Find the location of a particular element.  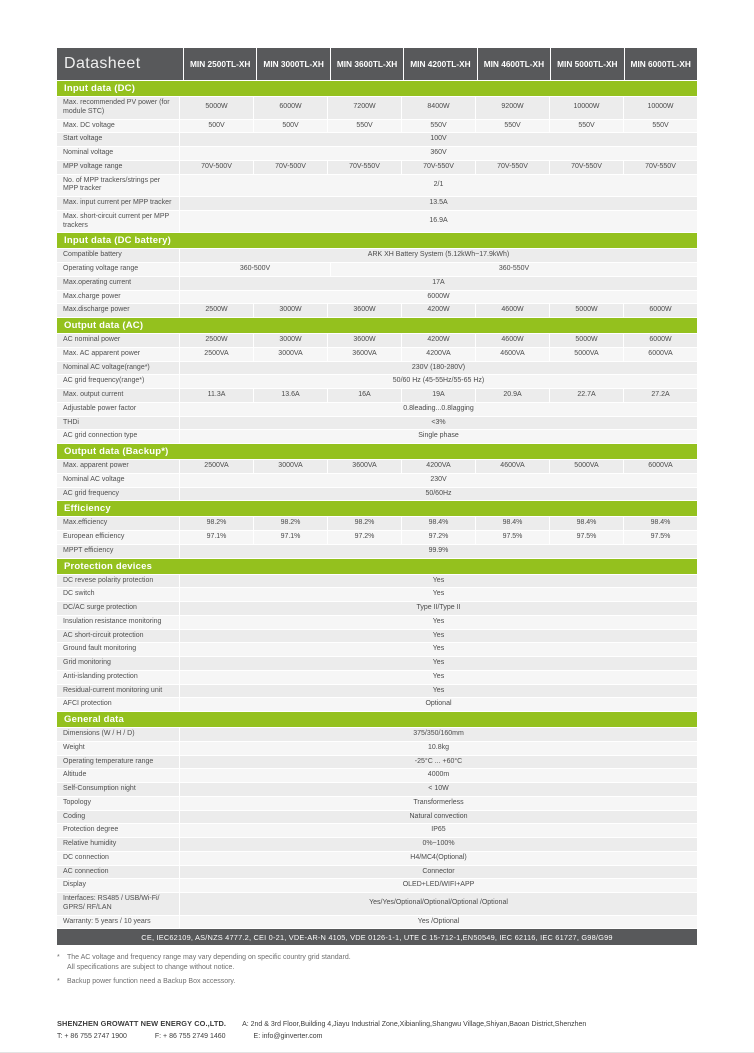

row-label: Residual-current monitoring unit is located at coordinates (118, 691).